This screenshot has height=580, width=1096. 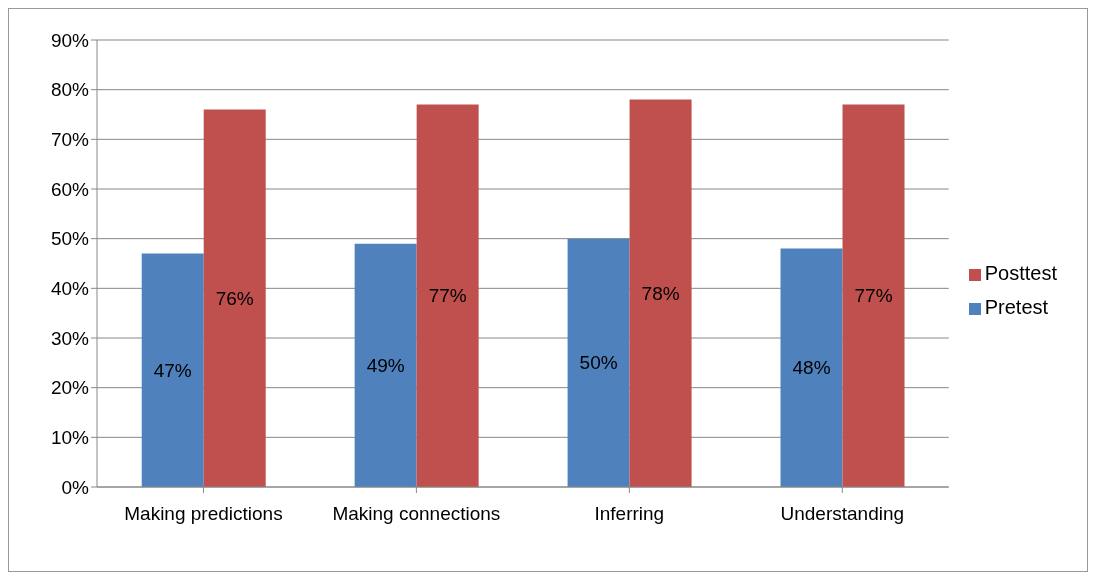 I want to click on data-label: 48%, so click(x=811, y=368).